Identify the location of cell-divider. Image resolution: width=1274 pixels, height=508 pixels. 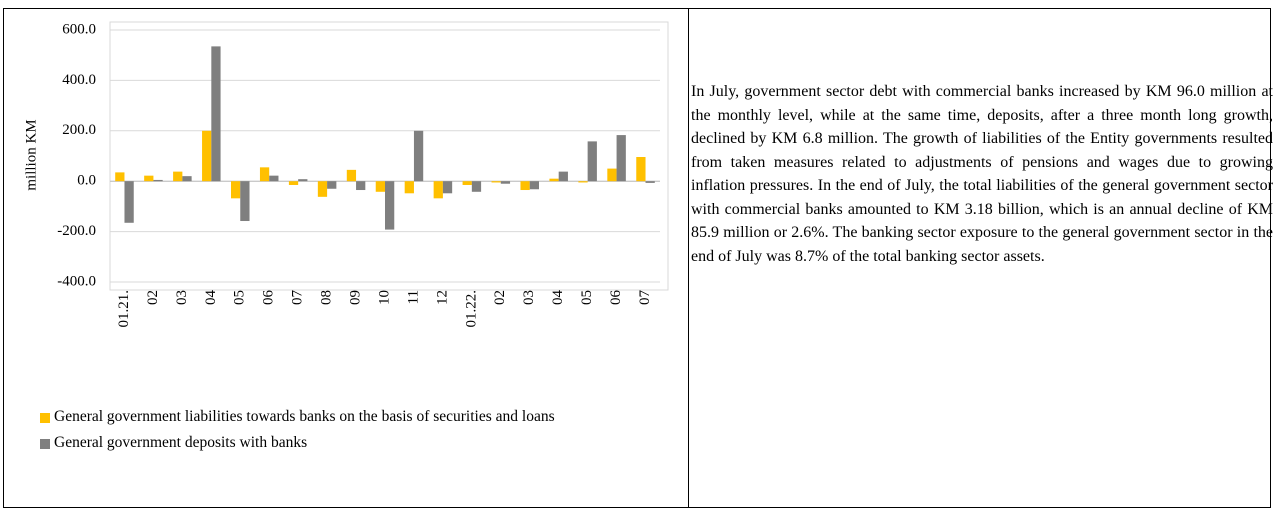
(688, 258).